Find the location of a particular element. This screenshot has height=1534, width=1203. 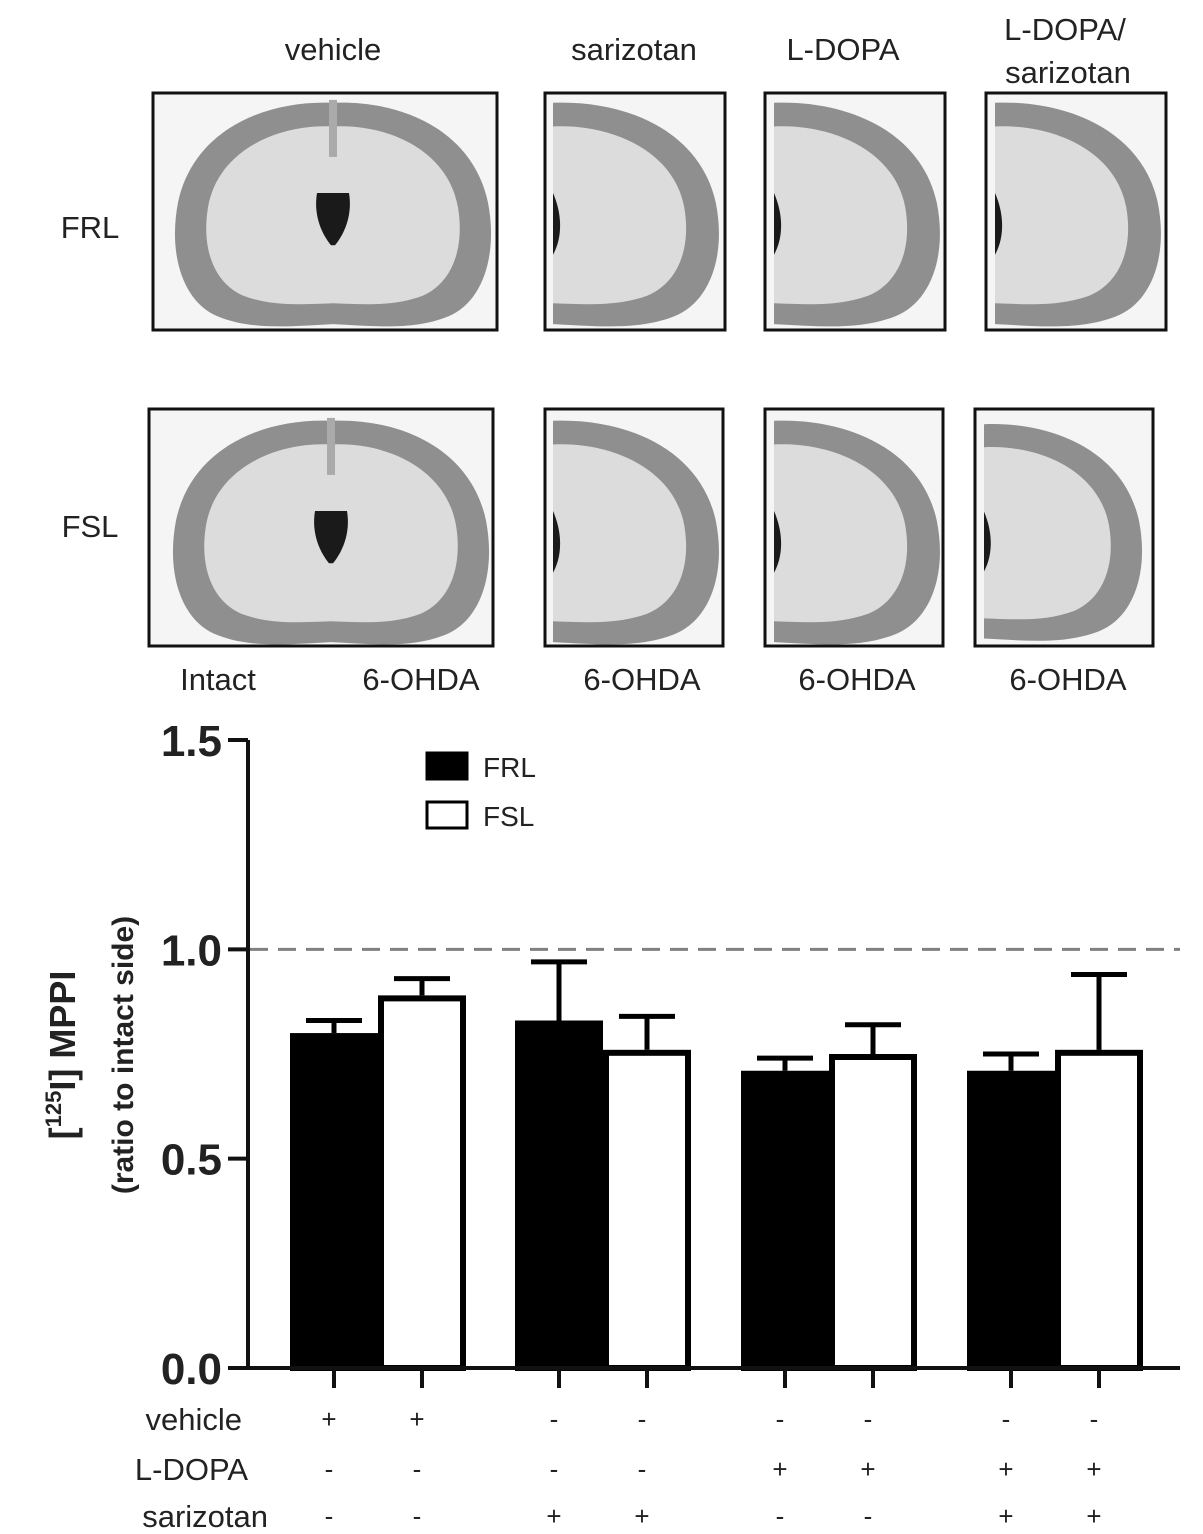

y-axis-subtitle: (ratio to intact side) is located at coordinates (123, 1055).